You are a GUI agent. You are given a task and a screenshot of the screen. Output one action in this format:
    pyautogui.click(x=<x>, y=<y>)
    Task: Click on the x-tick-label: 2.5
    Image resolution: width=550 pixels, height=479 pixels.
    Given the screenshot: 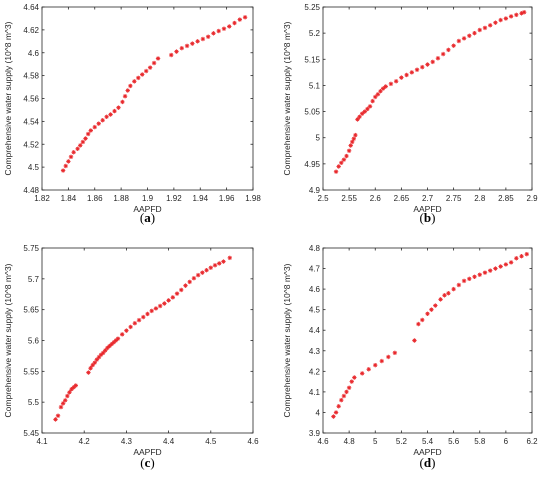 What is the action you would take?
    pyautogui.click(x=323, y=198)
    